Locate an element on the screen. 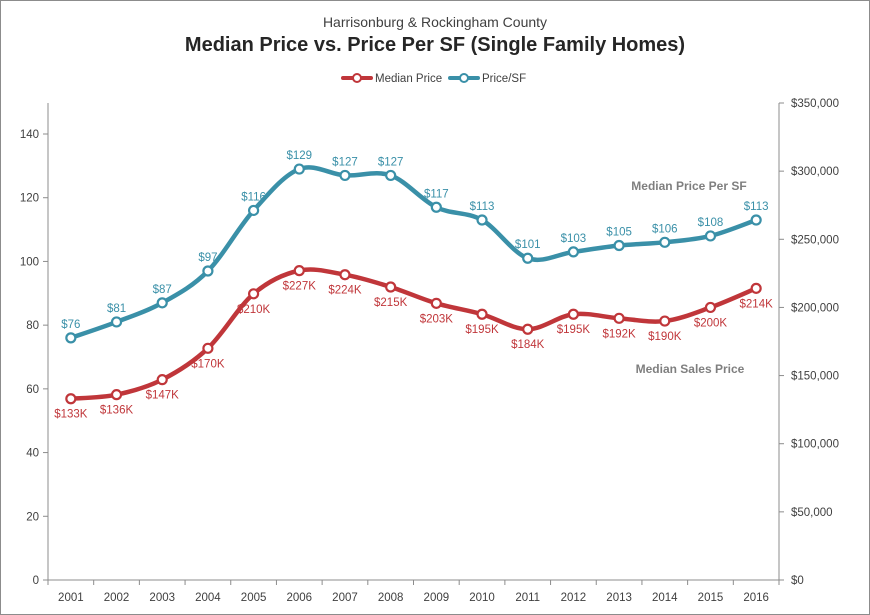 The width and height of the screenshot is (870, 615). right-tick-label: $200,000 is located at coordinates (815, 308).